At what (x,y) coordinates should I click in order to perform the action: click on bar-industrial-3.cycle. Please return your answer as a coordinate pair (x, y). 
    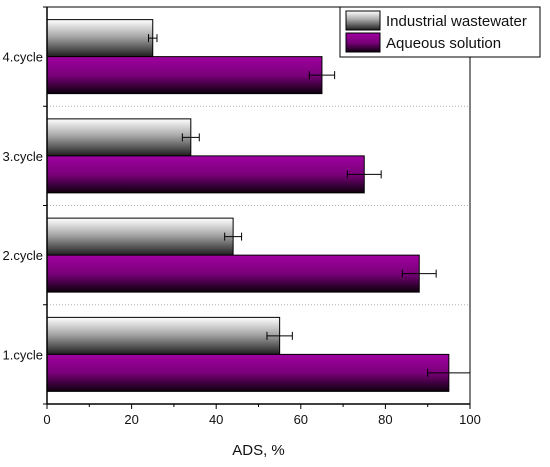
    Looking at the image, I should click on (119, 137).